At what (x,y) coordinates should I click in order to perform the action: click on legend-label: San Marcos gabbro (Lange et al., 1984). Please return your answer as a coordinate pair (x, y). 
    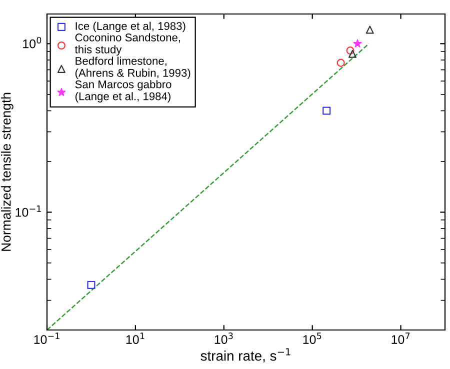
    Looking at the image, I should click on (123, 91).